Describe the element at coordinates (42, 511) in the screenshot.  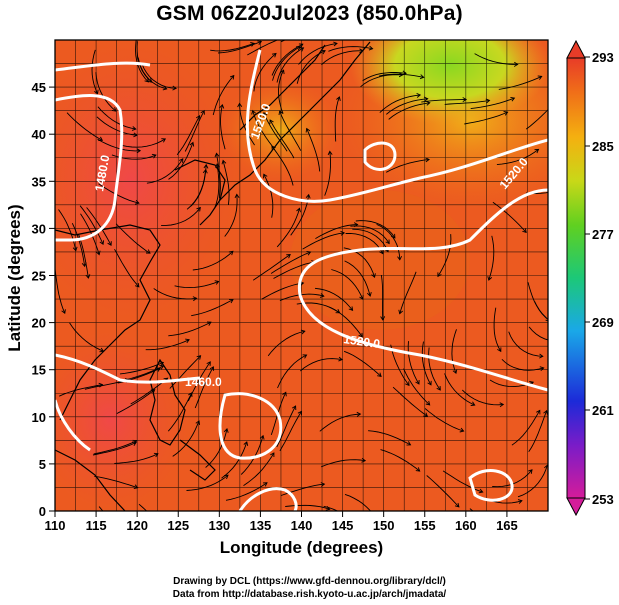
I see `y-tick-label: 0` at that location.